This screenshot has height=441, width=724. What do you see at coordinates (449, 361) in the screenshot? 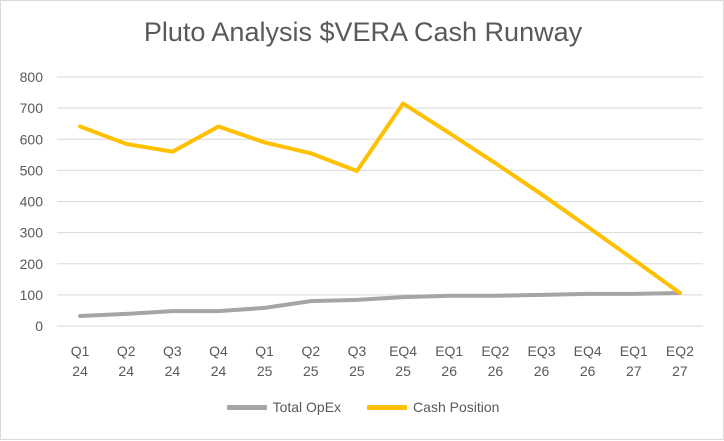
I see `x-tick-label: EQ1 26` at bounding box center [449, 361].